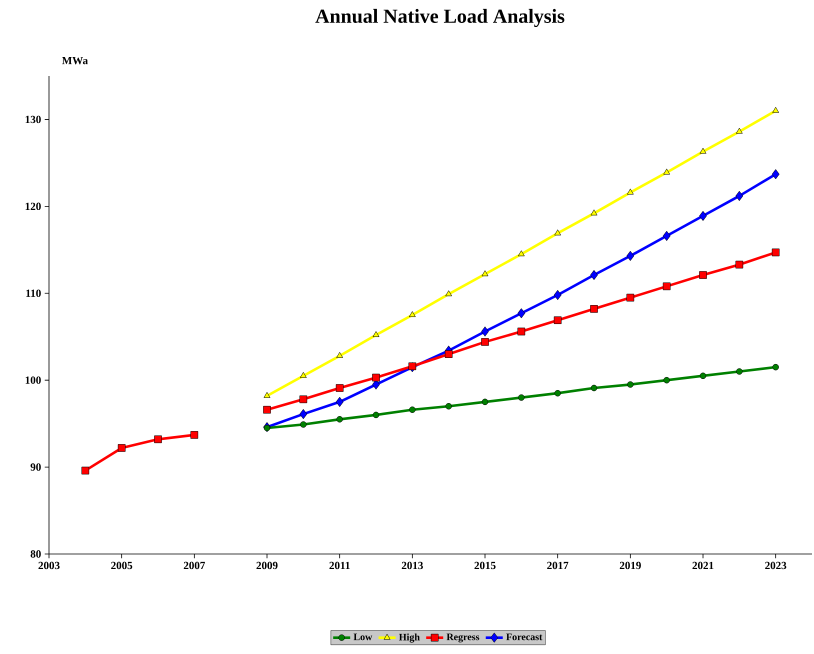 This screenshot has width=814, height=654. I want to click on legend-label: Low, so click(363, 637).